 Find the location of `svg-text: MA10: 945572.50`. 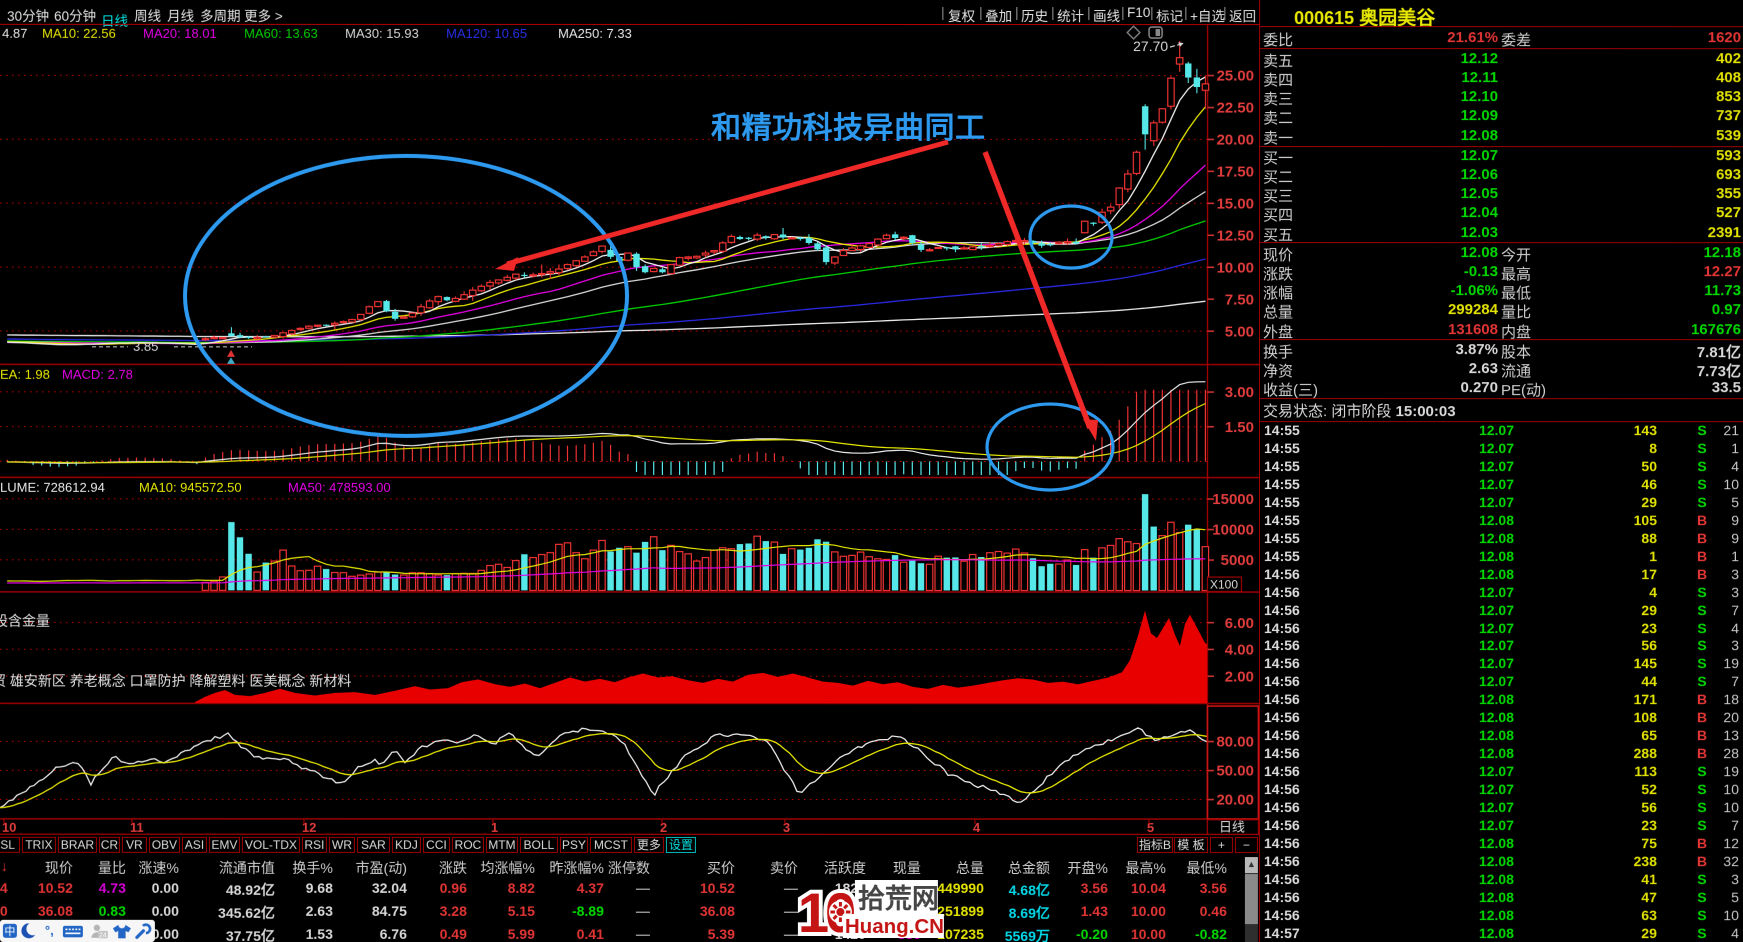

svg-text: MA10: 945572.50 is located at coordinates (190, 487).